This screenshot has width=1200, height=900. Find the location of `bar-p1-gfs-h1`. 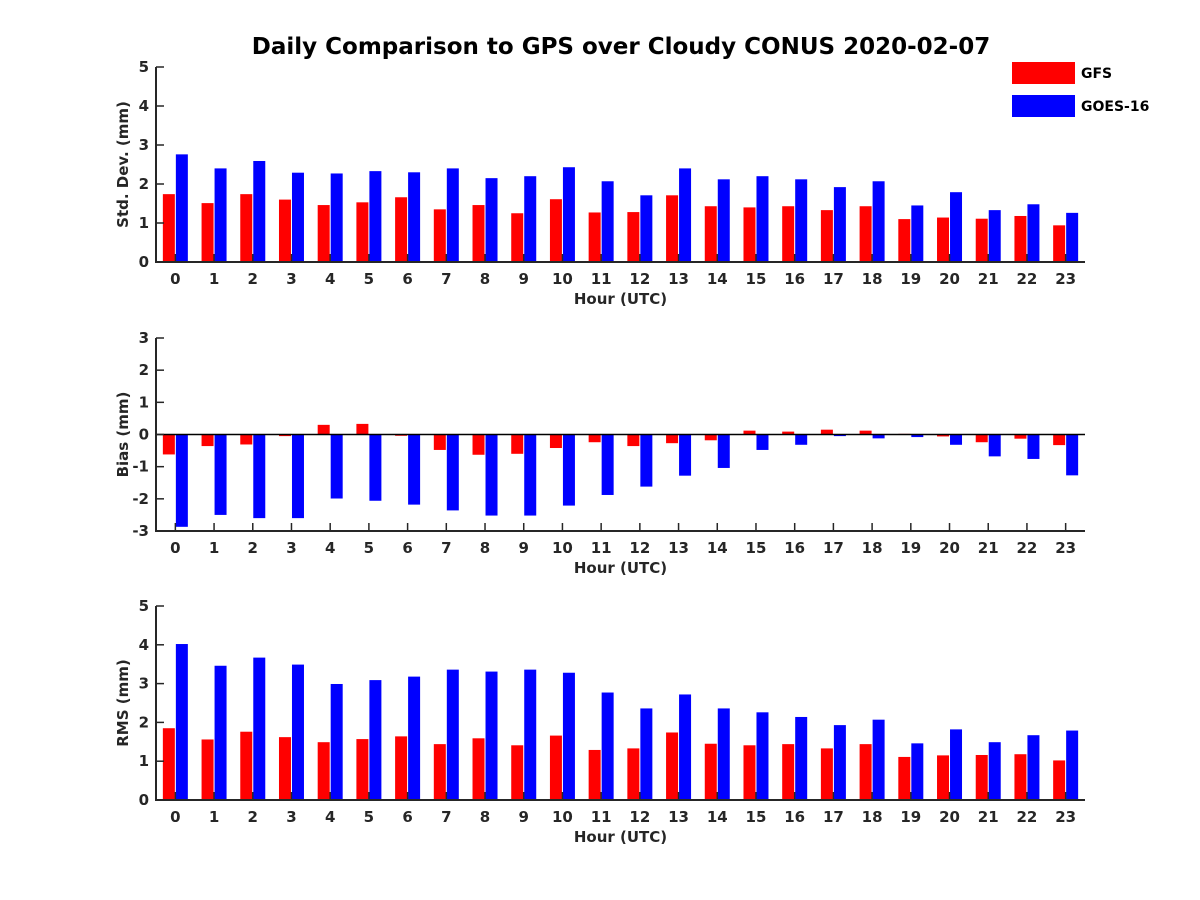

bar-p1-gfs-h1 is located at coordinates (207, 440).